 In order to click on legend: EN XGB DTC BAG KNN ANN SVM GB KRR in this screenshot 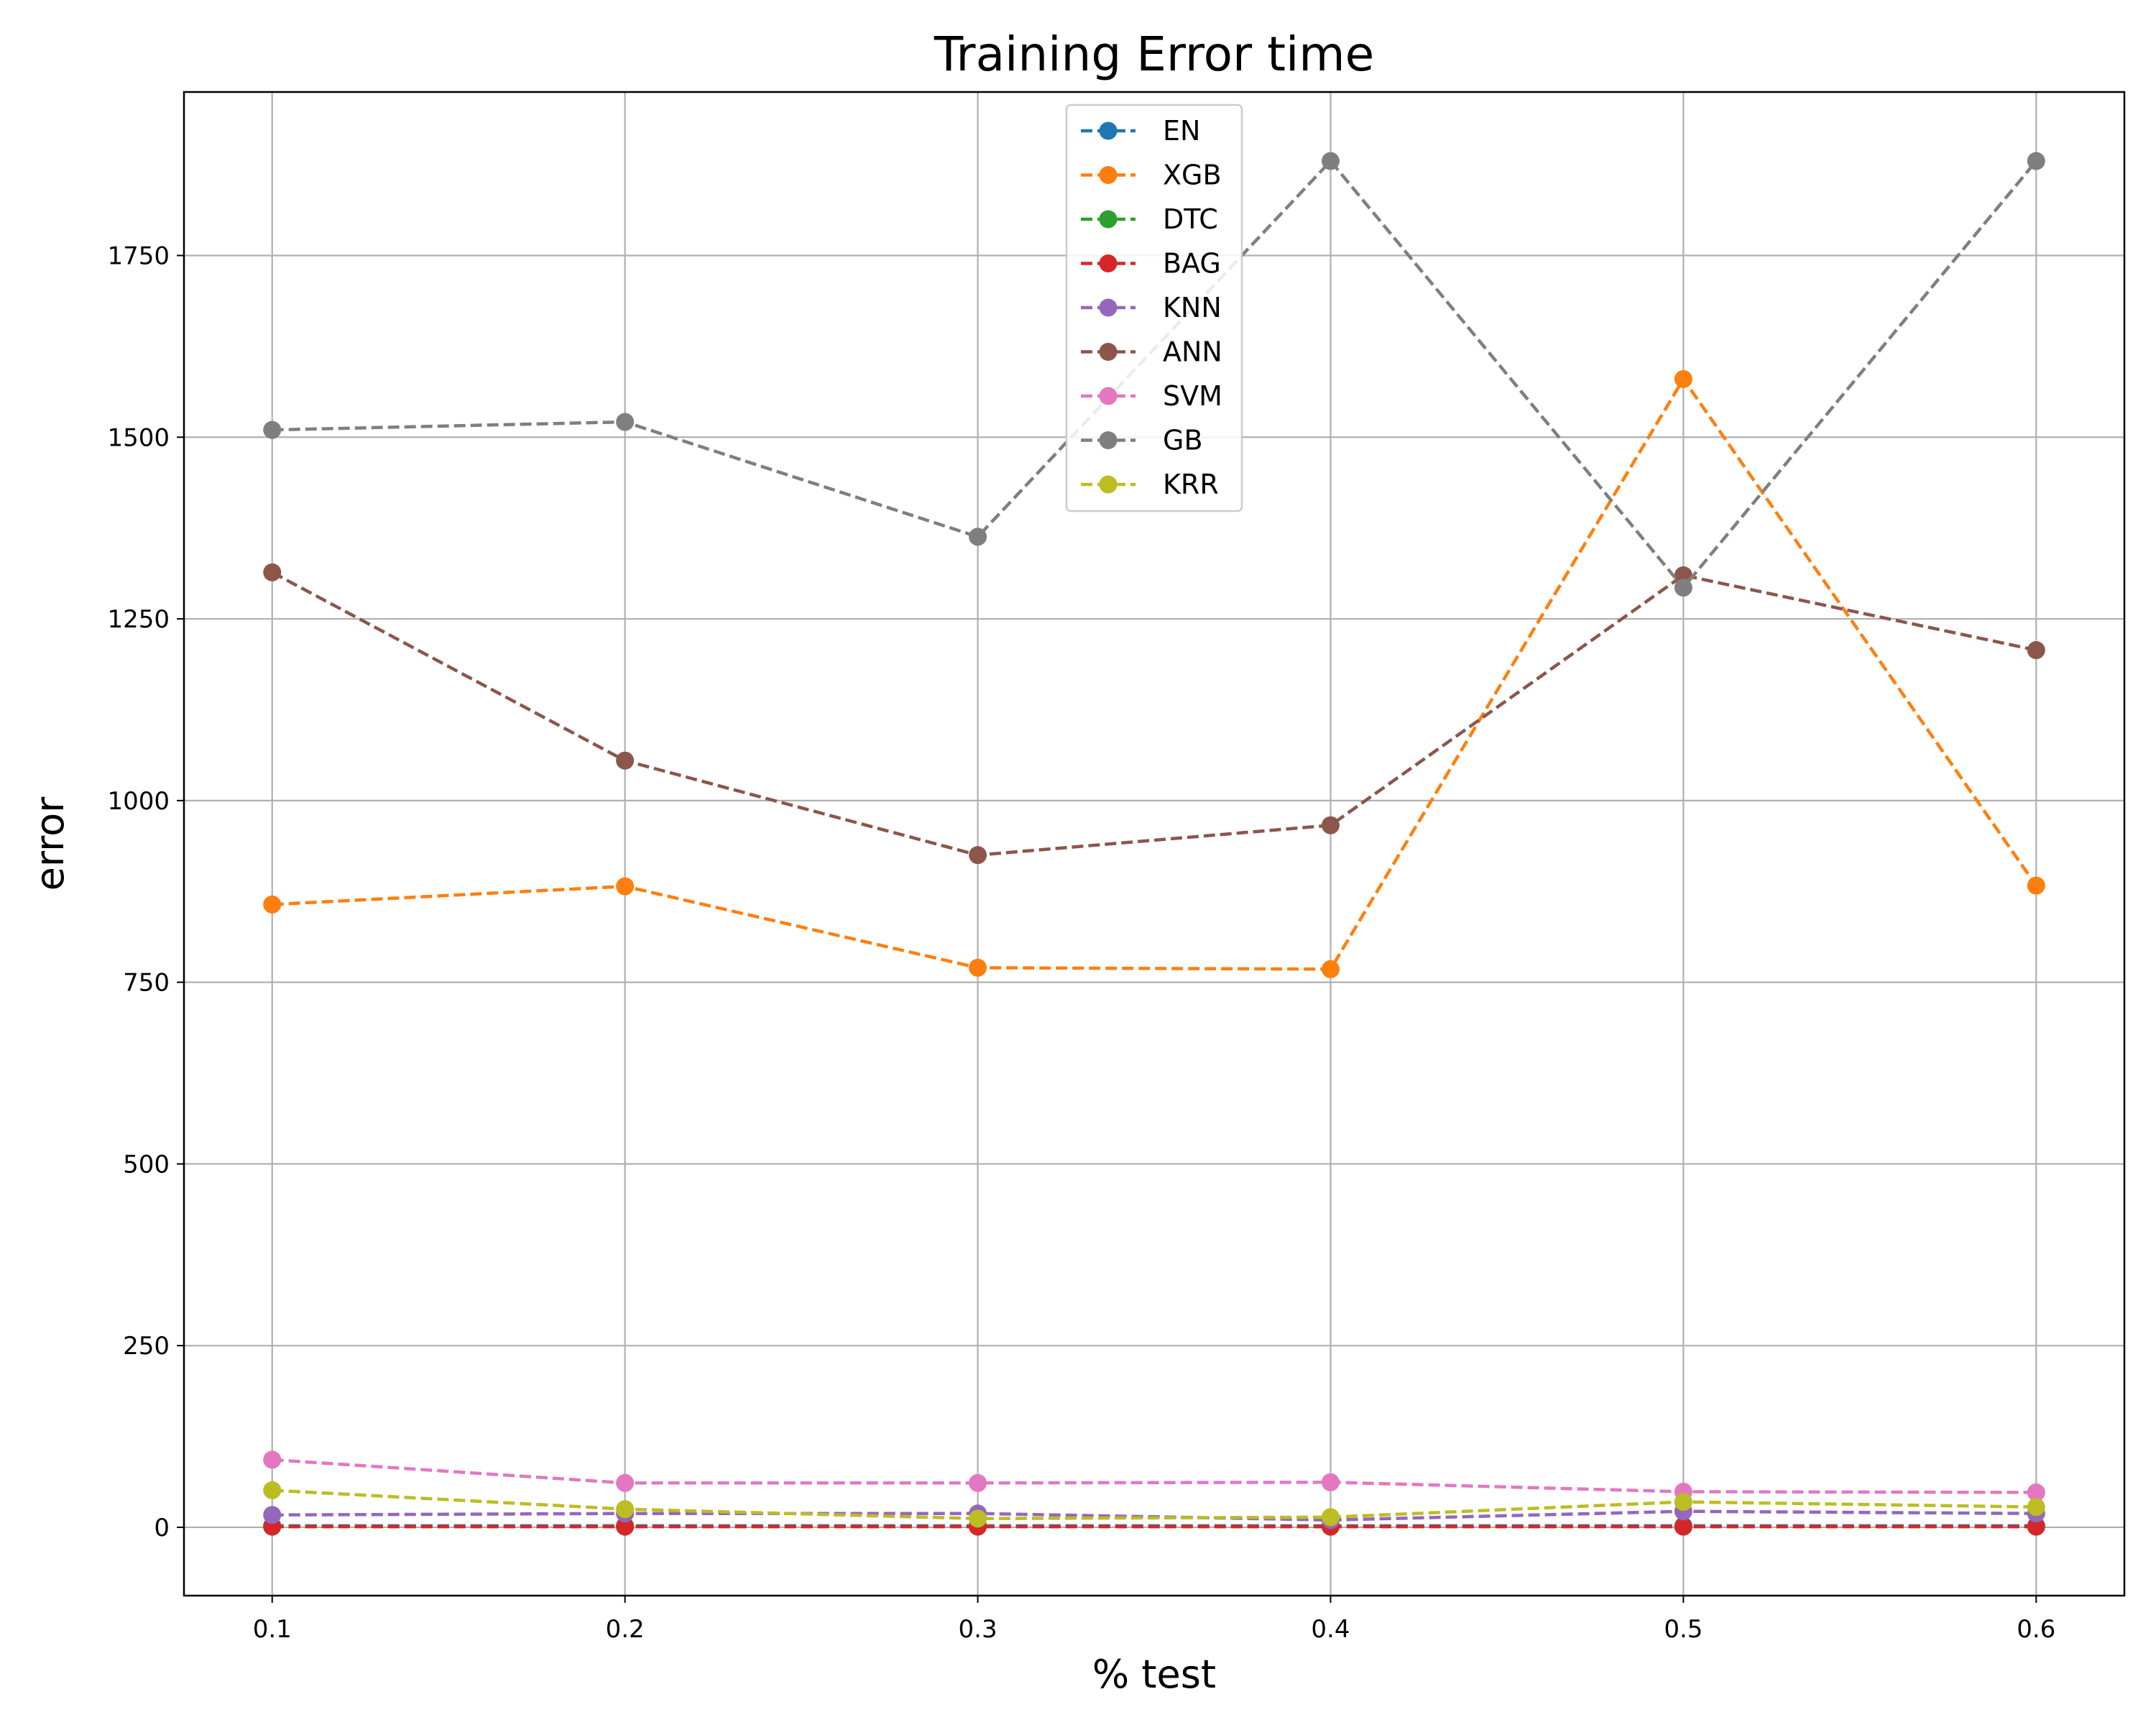, I will do `click(1154, 308)`.